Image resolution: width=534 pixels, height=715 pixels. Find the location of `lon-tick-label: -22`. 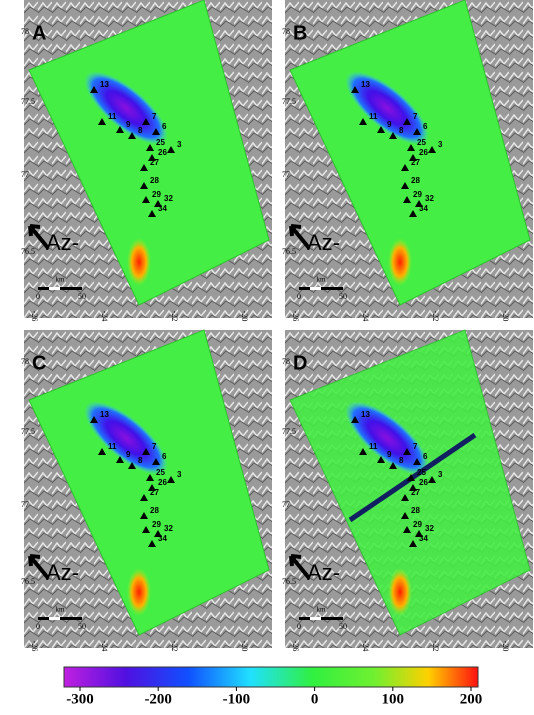

lon-tick-label: -22 is located at coordinates (174, 646).